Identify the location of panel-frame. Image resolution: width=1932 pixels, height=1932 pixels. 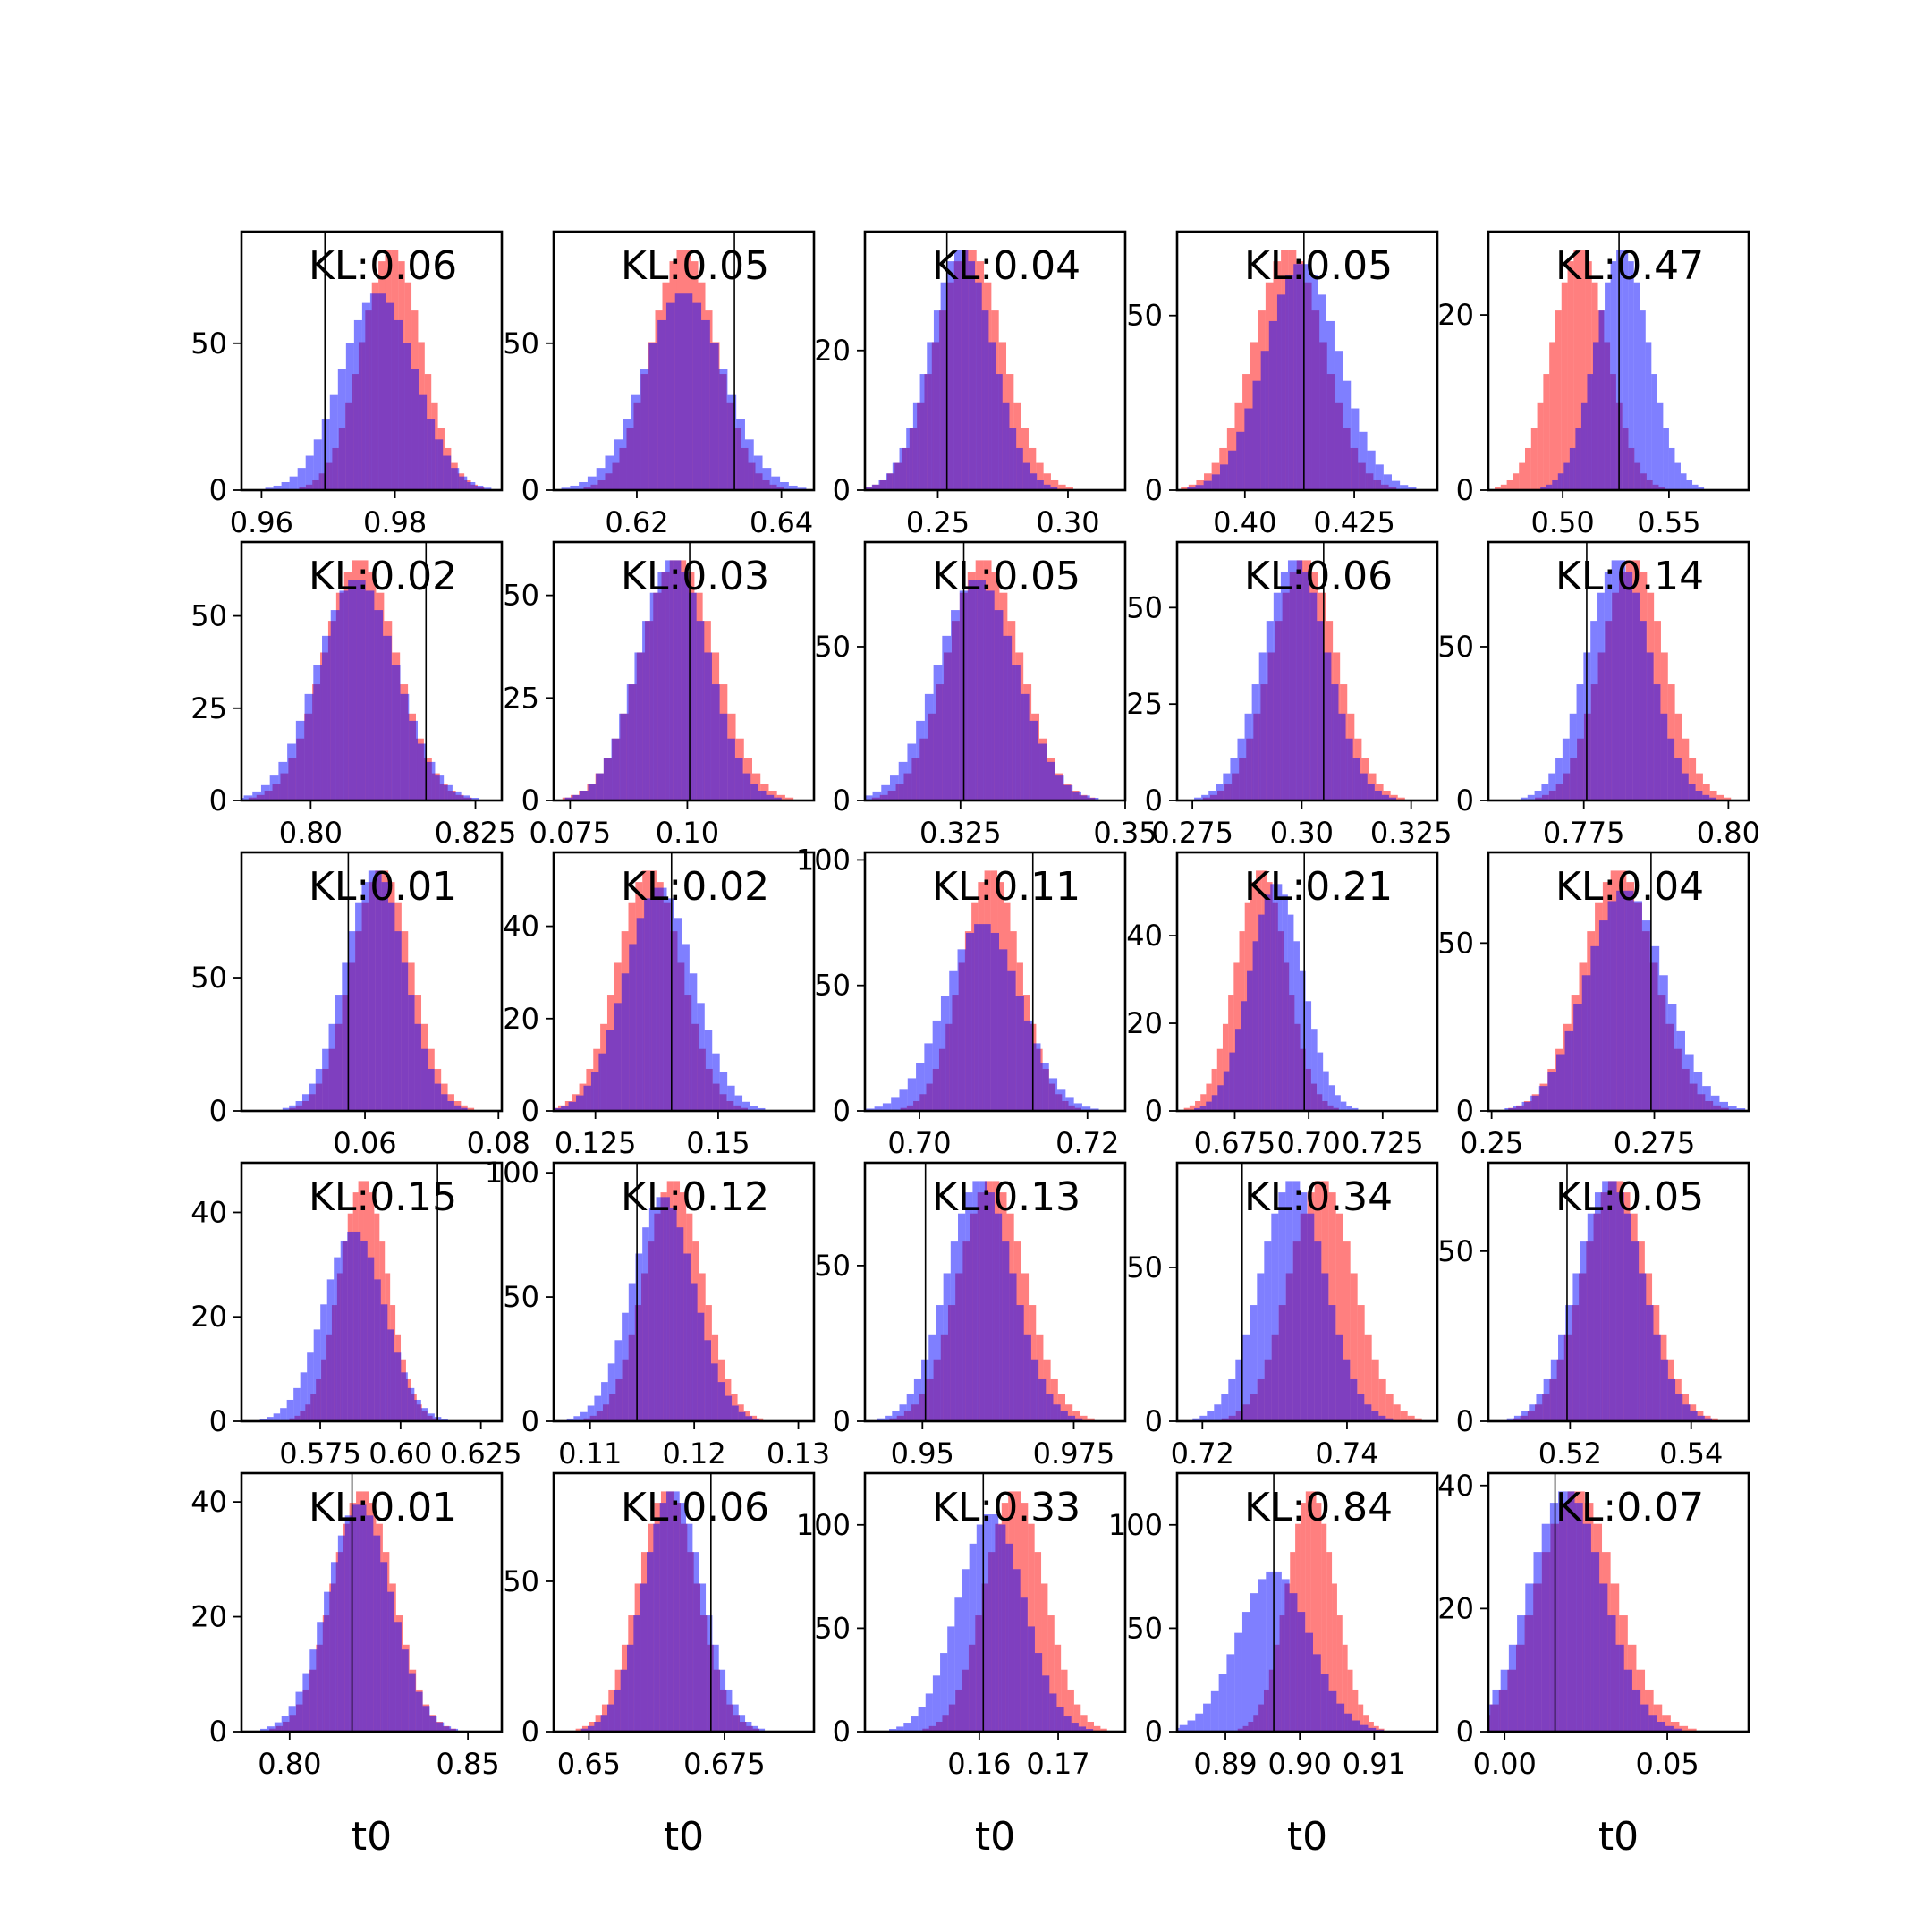
(995, 982).